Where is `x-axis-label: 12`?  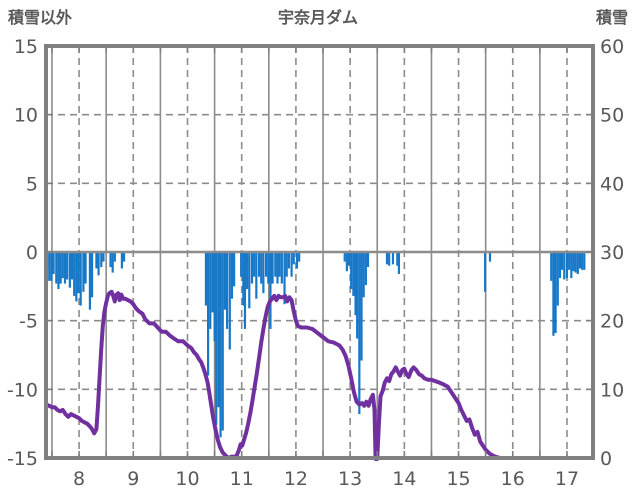
x-axis-label: 12 is located at coordinates (296, 479).